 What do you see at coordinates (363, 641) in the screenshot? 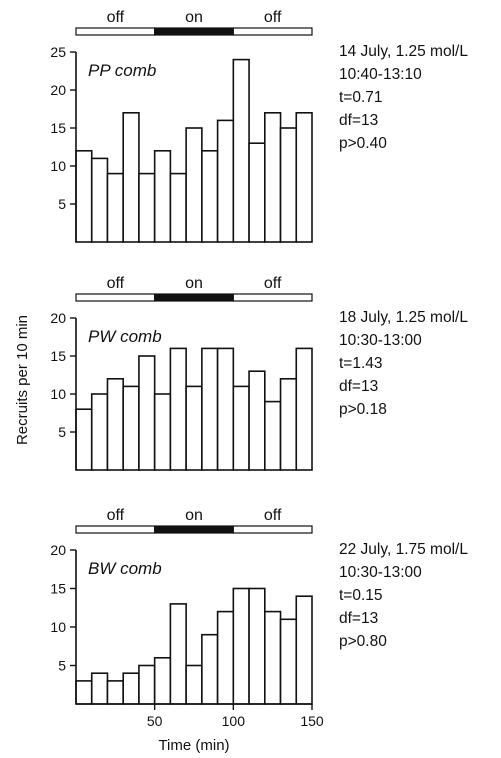
I see `stat-annotation: p>0.80` at bounding box center [363, 641].